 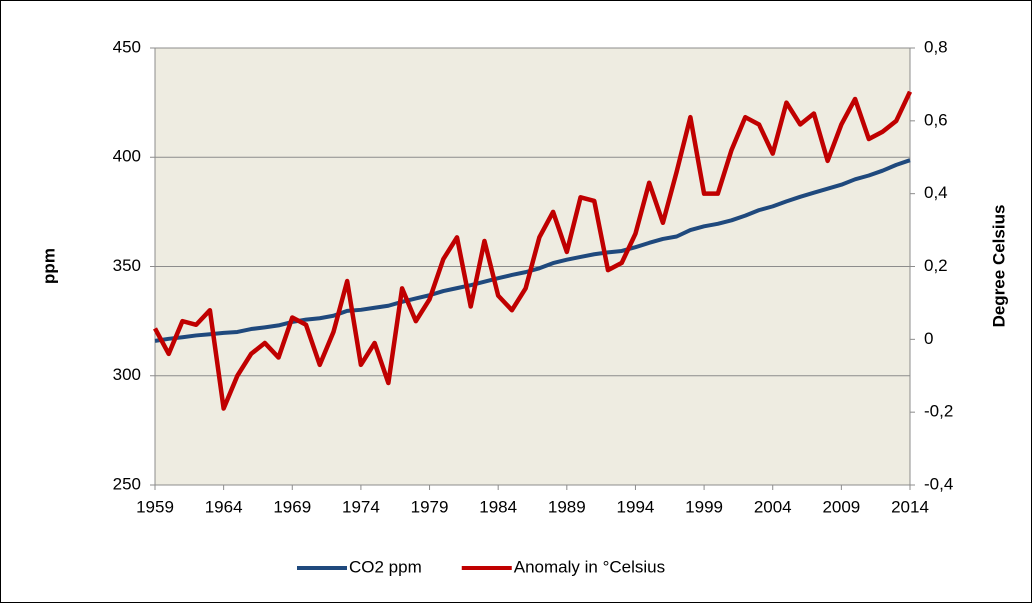 I want to click on x-tick-label: 1979, so click(x=430, y=506).